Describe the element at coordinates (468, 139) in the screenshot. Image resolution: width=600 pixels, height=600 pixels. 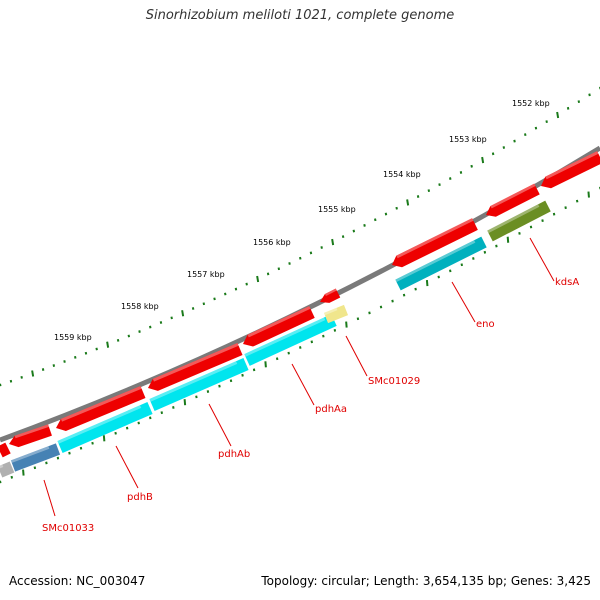
I see `ruler-label: 1553 kbp` at that location.